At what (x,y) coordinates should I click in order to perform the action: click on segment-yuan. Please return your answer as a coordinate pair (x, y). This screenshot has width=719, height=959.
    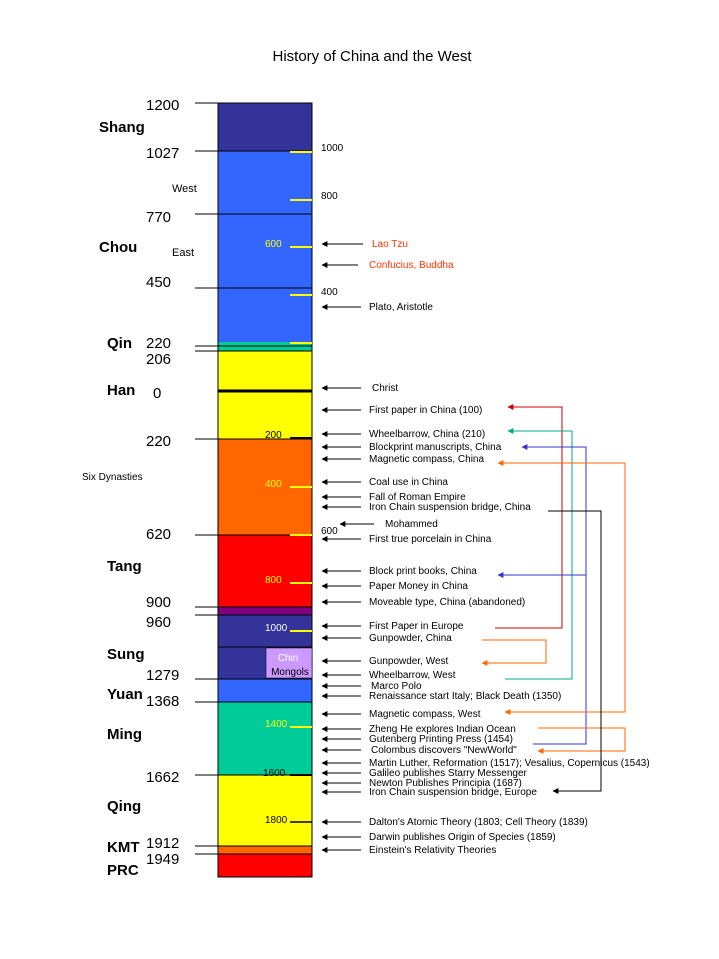
    Looking at the image, I should click on (265, 690).